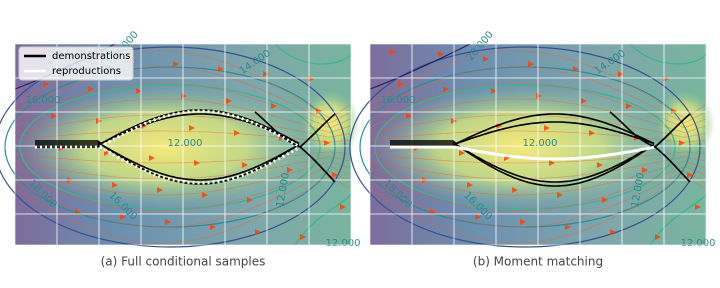 This screenshot has width=720, height=288. What do you see at coordinates (420, 66) in the screenshot?
I see `contour` at bounding box center [420, 66].